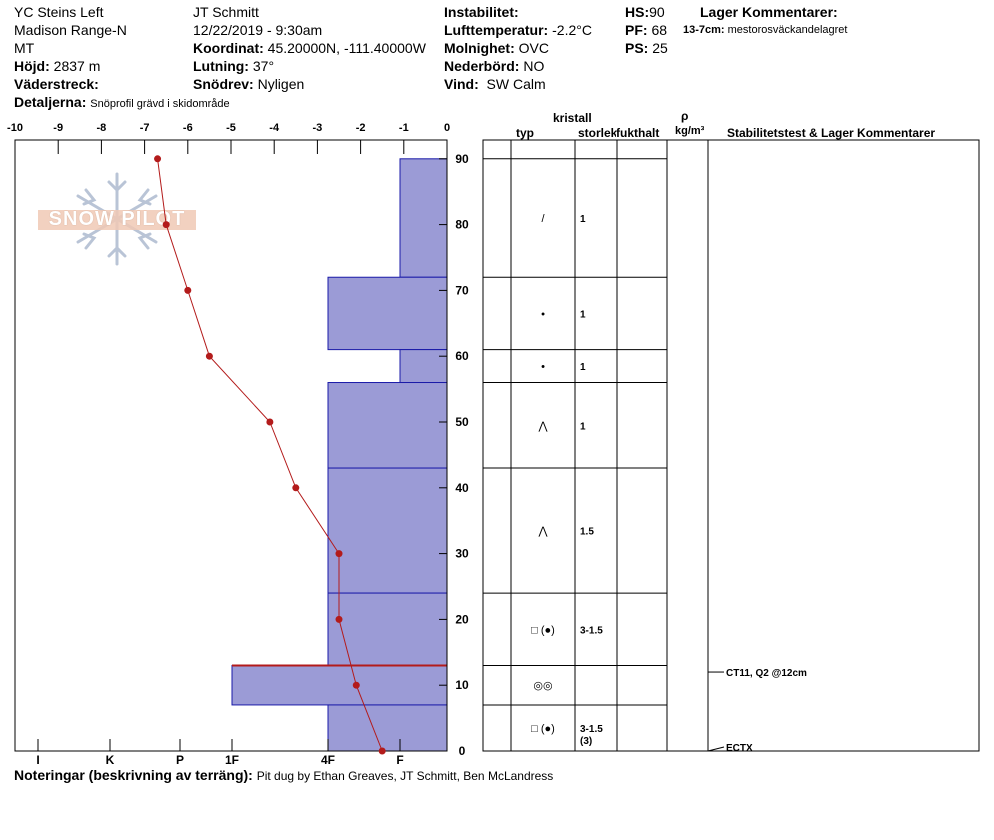 This screenshot has width=994, height=840. Describe the element at coordinates (50, 102) in the screenshot. I see `details-label: Detaljerna:` at that location.